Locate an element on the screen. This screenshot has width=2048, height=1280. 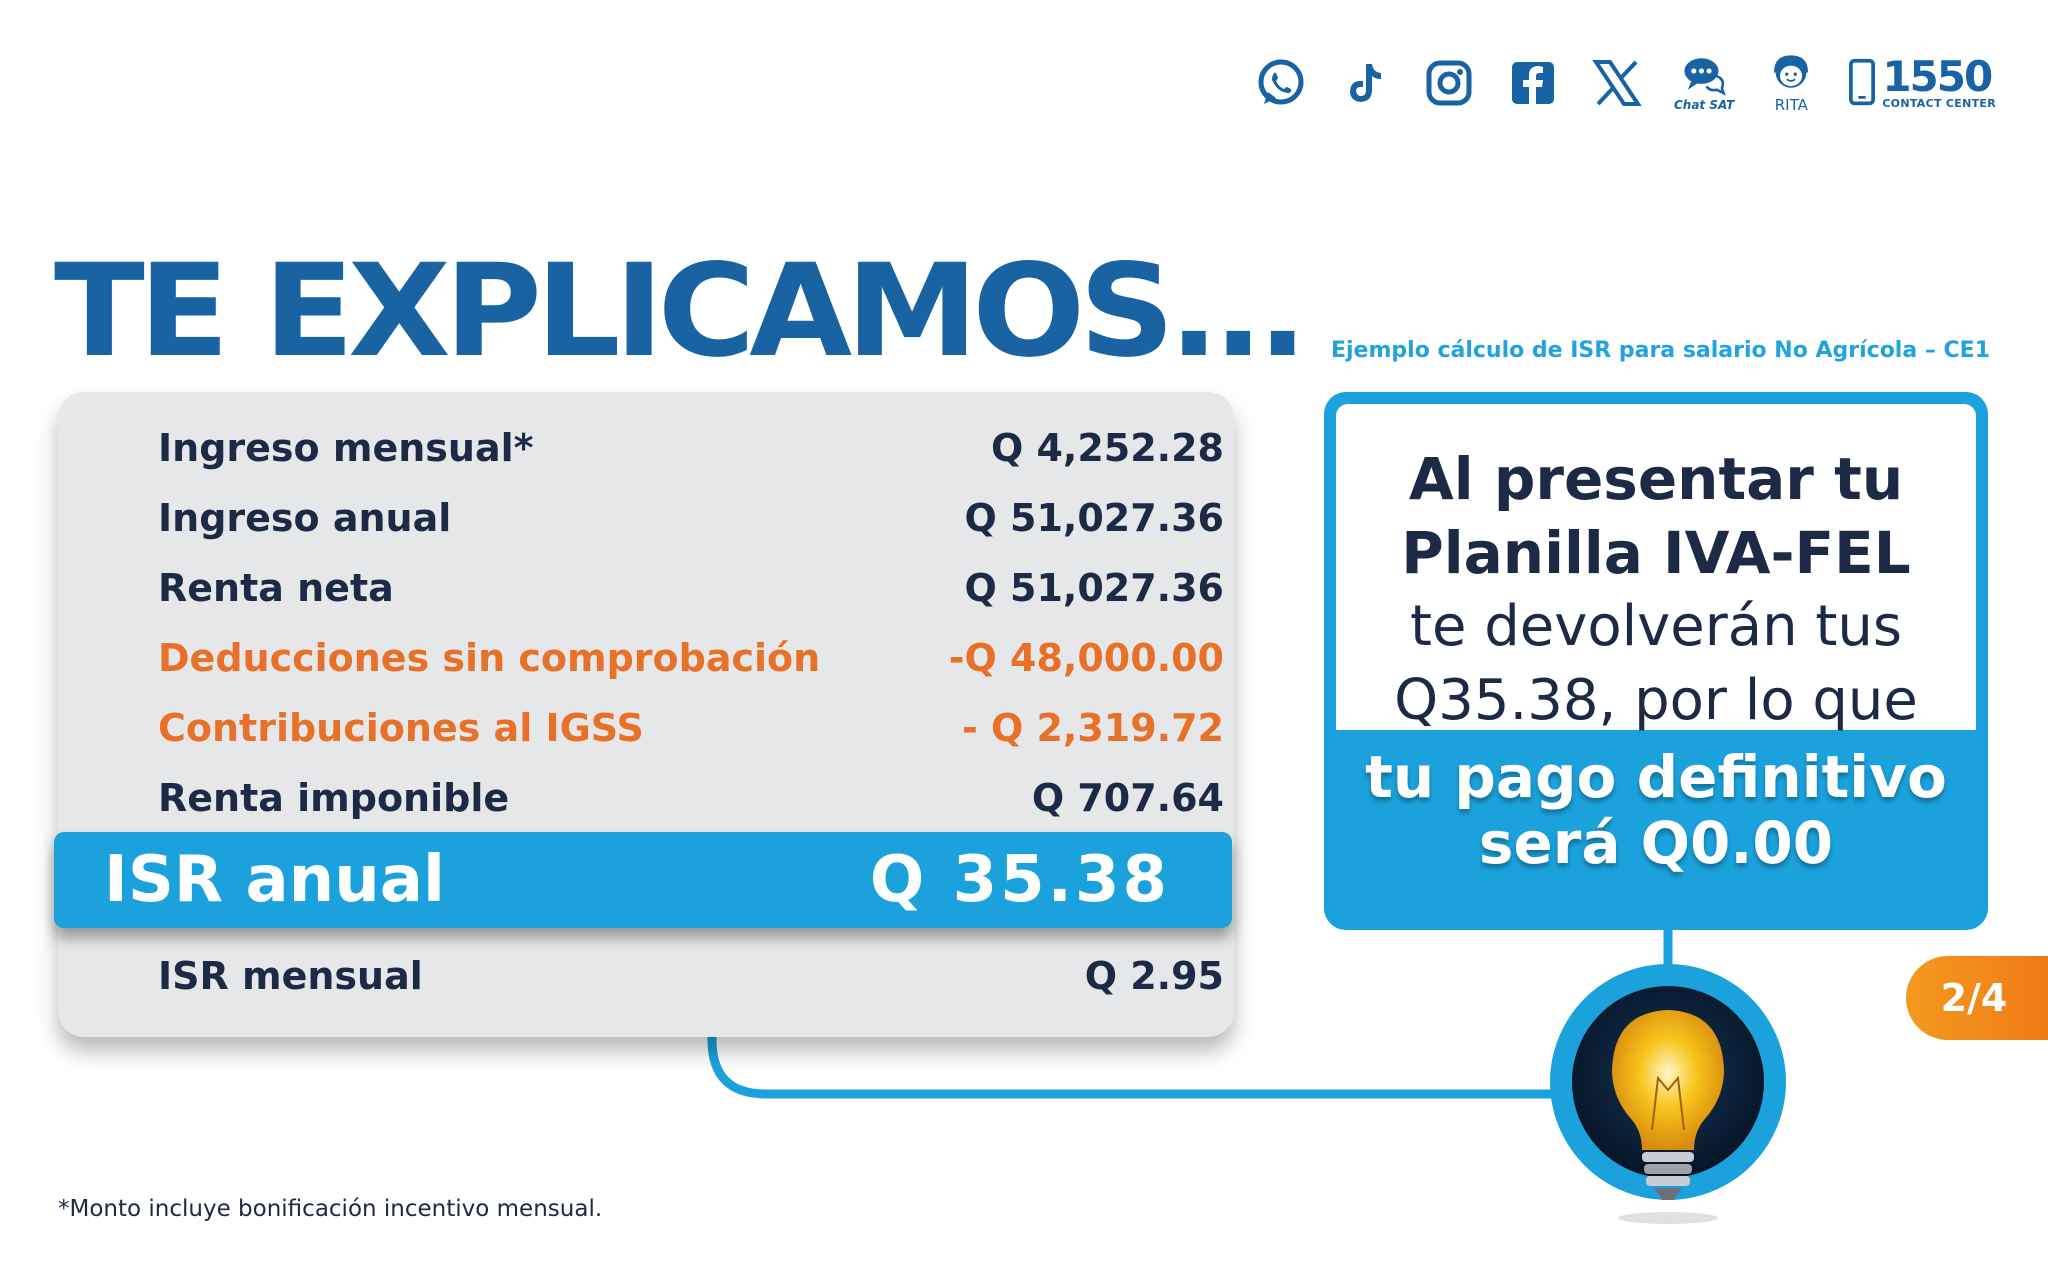
table-row: ISR mensual Q 2.95 is located at coordinates (691, 976).